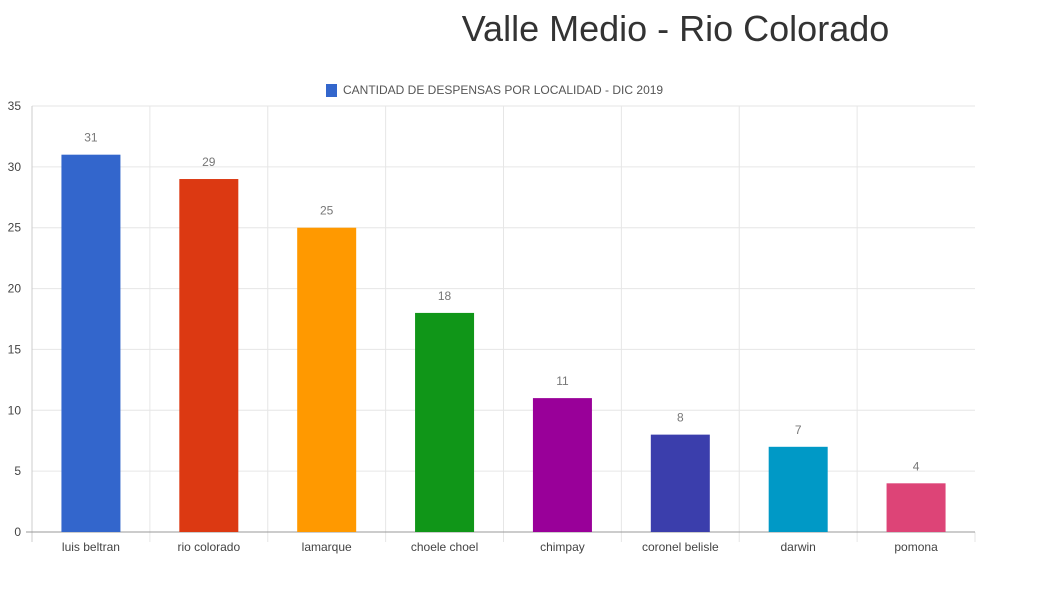  Describe the element at coordinates (327, 547) in the screenshot. I see `x-tick-label: lamarque` at that location.